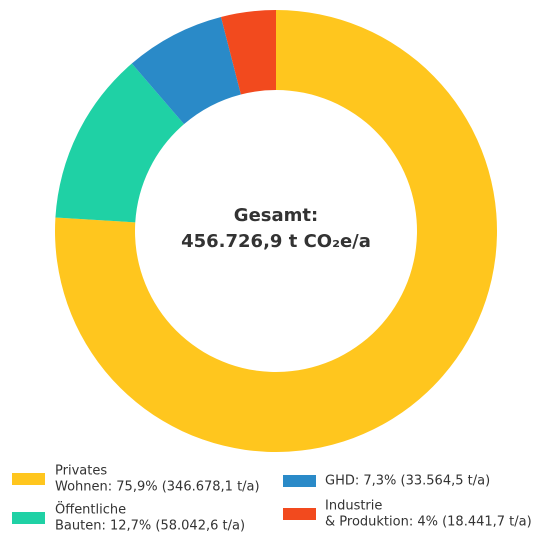 The height and width of the screenshot is (536, 541). What do you see at coordinates (150, 526) in the screenshot?
I see `legend-label: Bauten: 12,7% (58.042,6 t/a)` at bounding box center [150, 526].